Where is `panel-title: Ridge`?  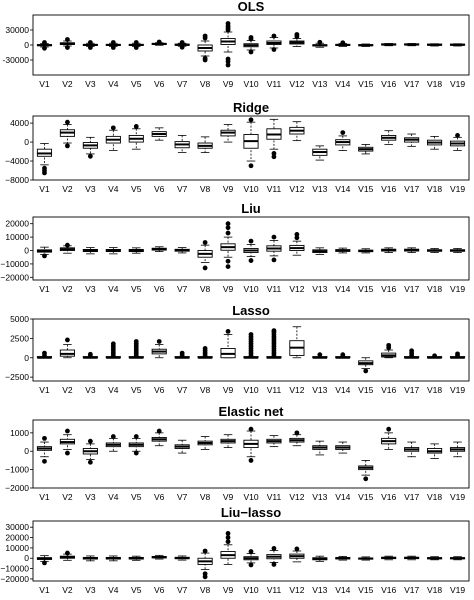
panel-title: Ridge is located at coordinates (251, 107).